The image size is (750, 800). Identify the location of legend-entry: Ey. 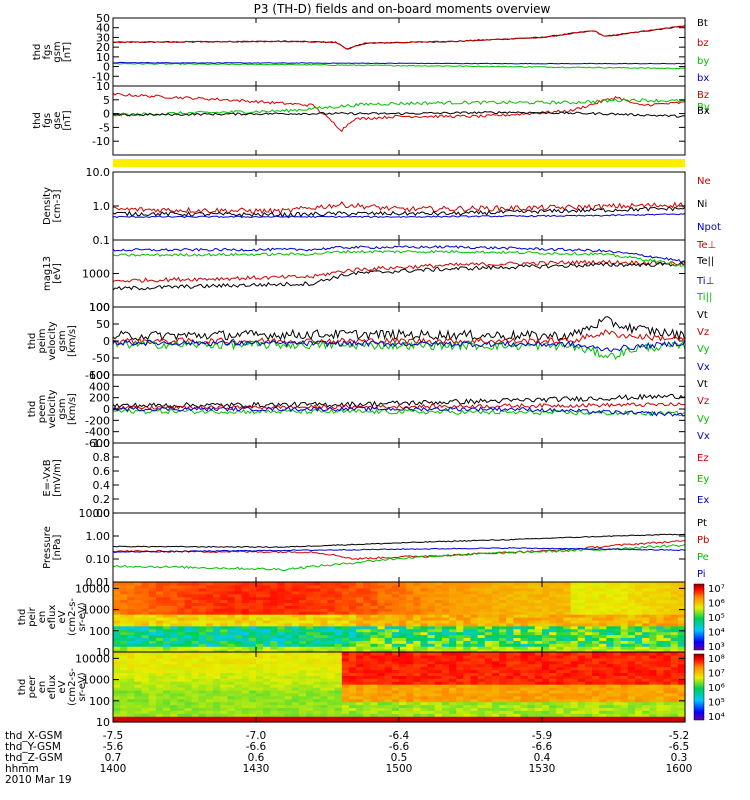
(703, 479).